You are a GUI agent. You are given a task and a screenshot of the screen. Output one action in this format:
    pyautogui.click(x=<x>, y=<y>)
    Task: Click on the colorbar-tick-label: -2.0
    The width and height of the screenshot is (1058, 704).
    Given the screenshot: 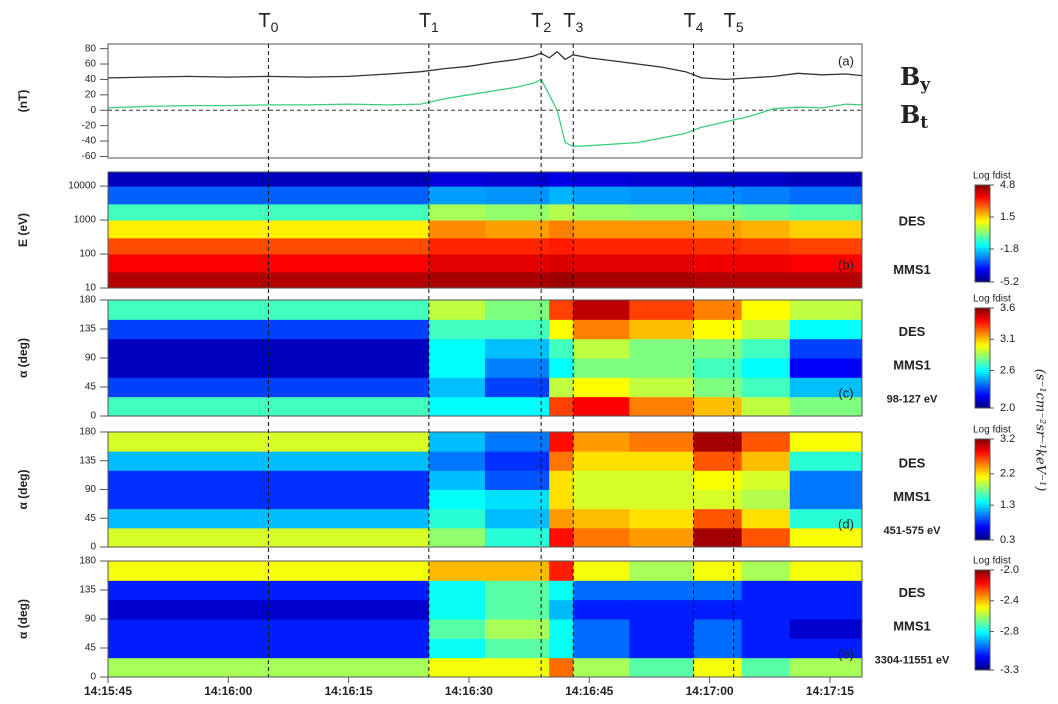 What is the action you would take?
    pyautogui.click(x=1009, y=570)
    